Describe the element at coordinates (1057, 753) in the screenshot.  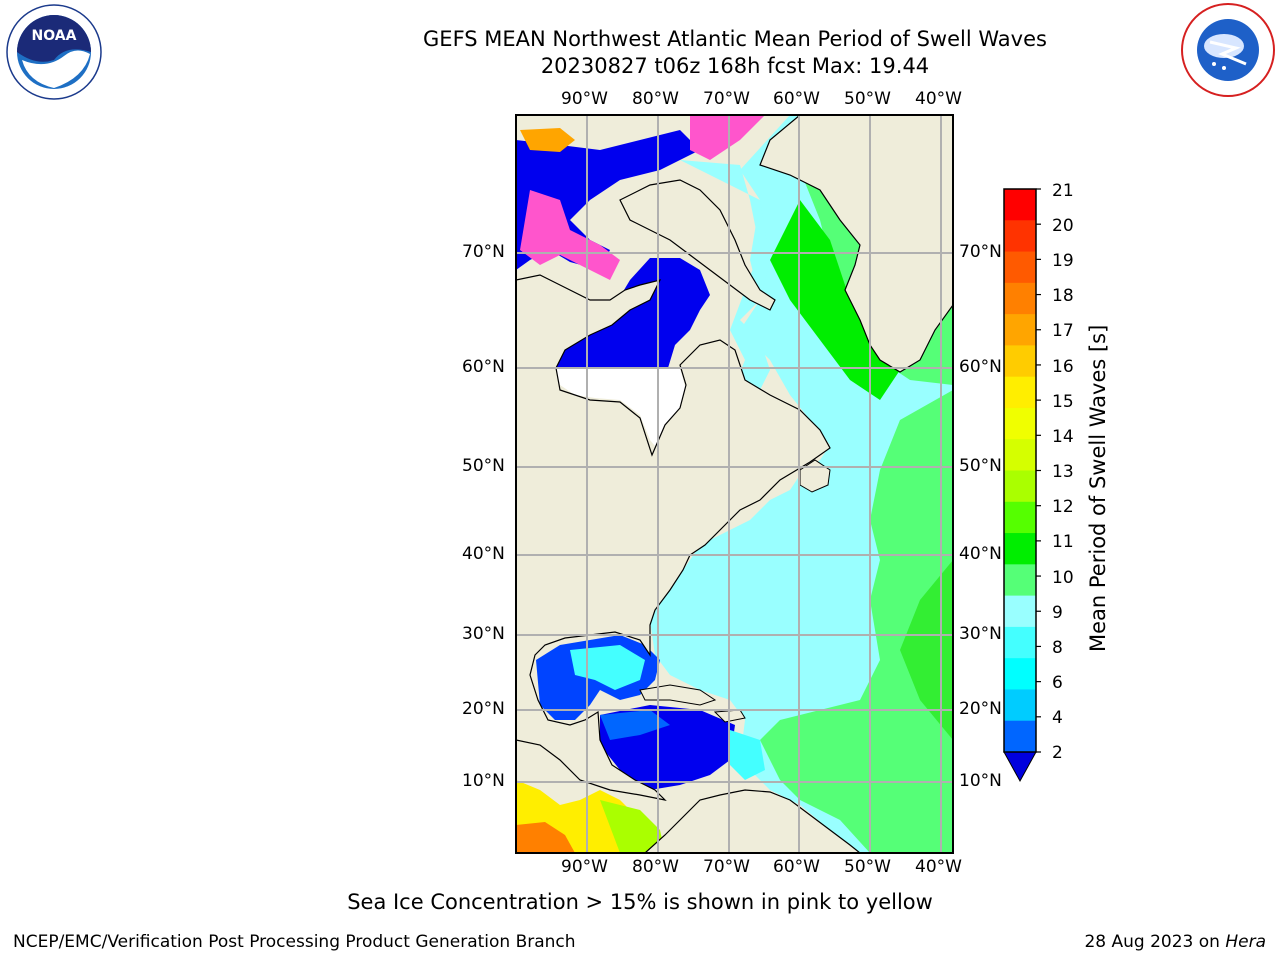
I see `cbar-tick-2: 2` at that location.